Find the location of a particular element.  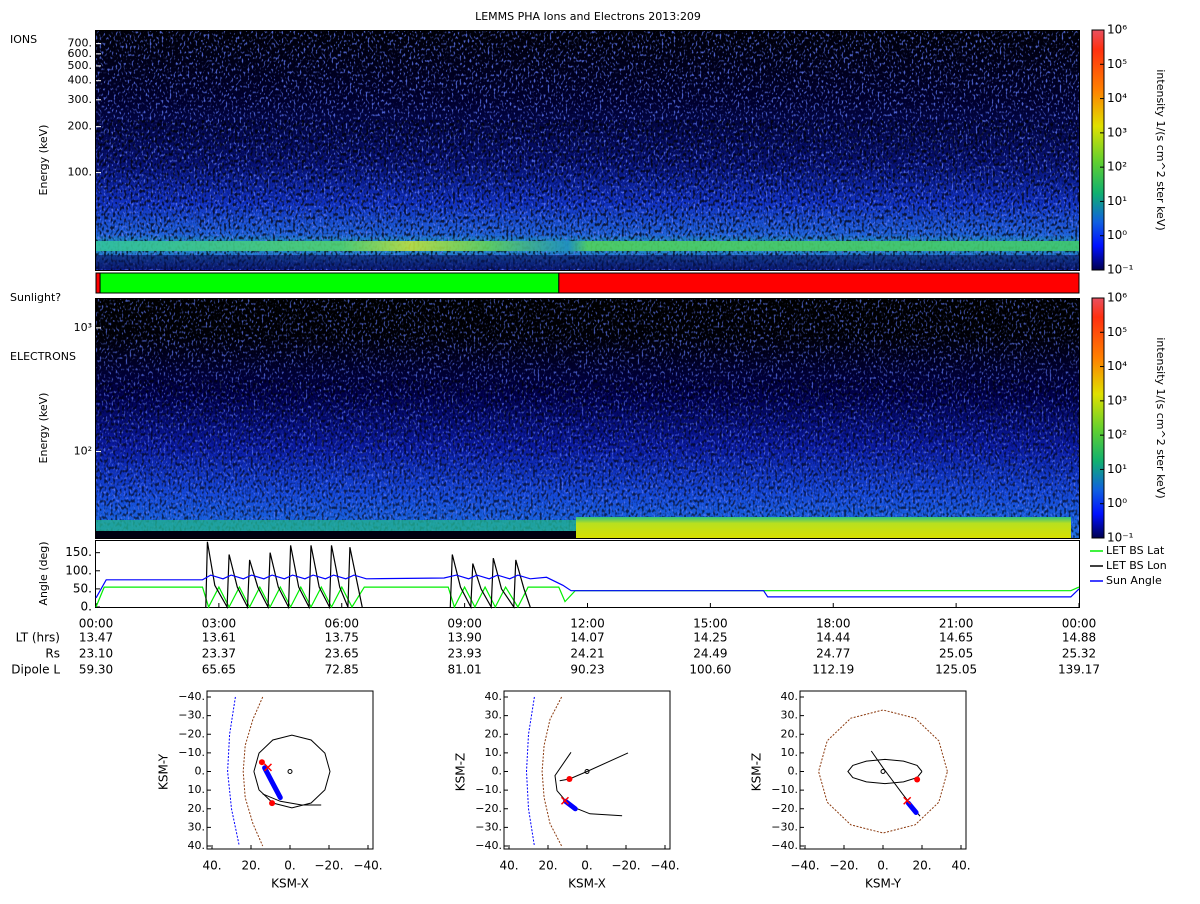

series-line is located at coordinates (587, 586).